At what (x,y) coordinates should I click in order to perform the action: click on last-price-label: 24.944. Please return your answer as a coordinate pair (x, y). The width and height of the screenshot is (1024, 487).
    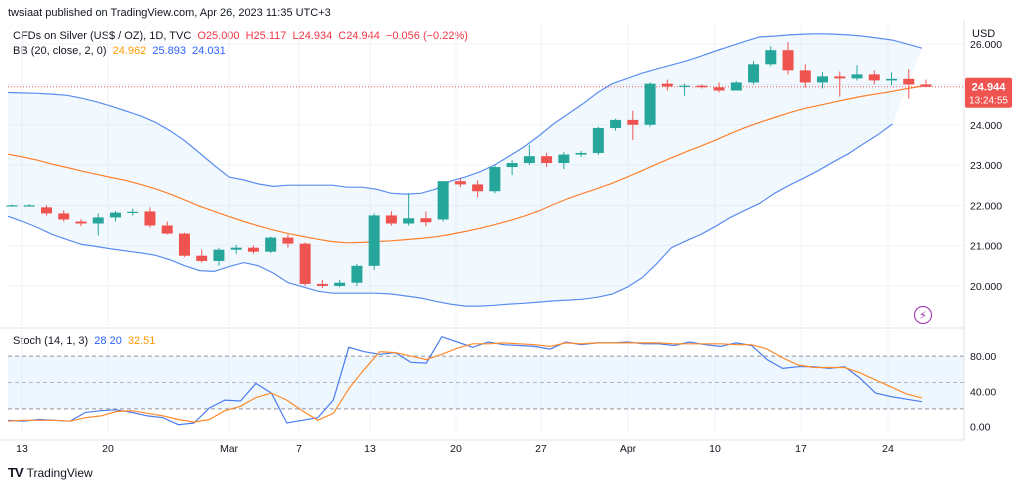
    Looking at the image, I should click on (989, 88).